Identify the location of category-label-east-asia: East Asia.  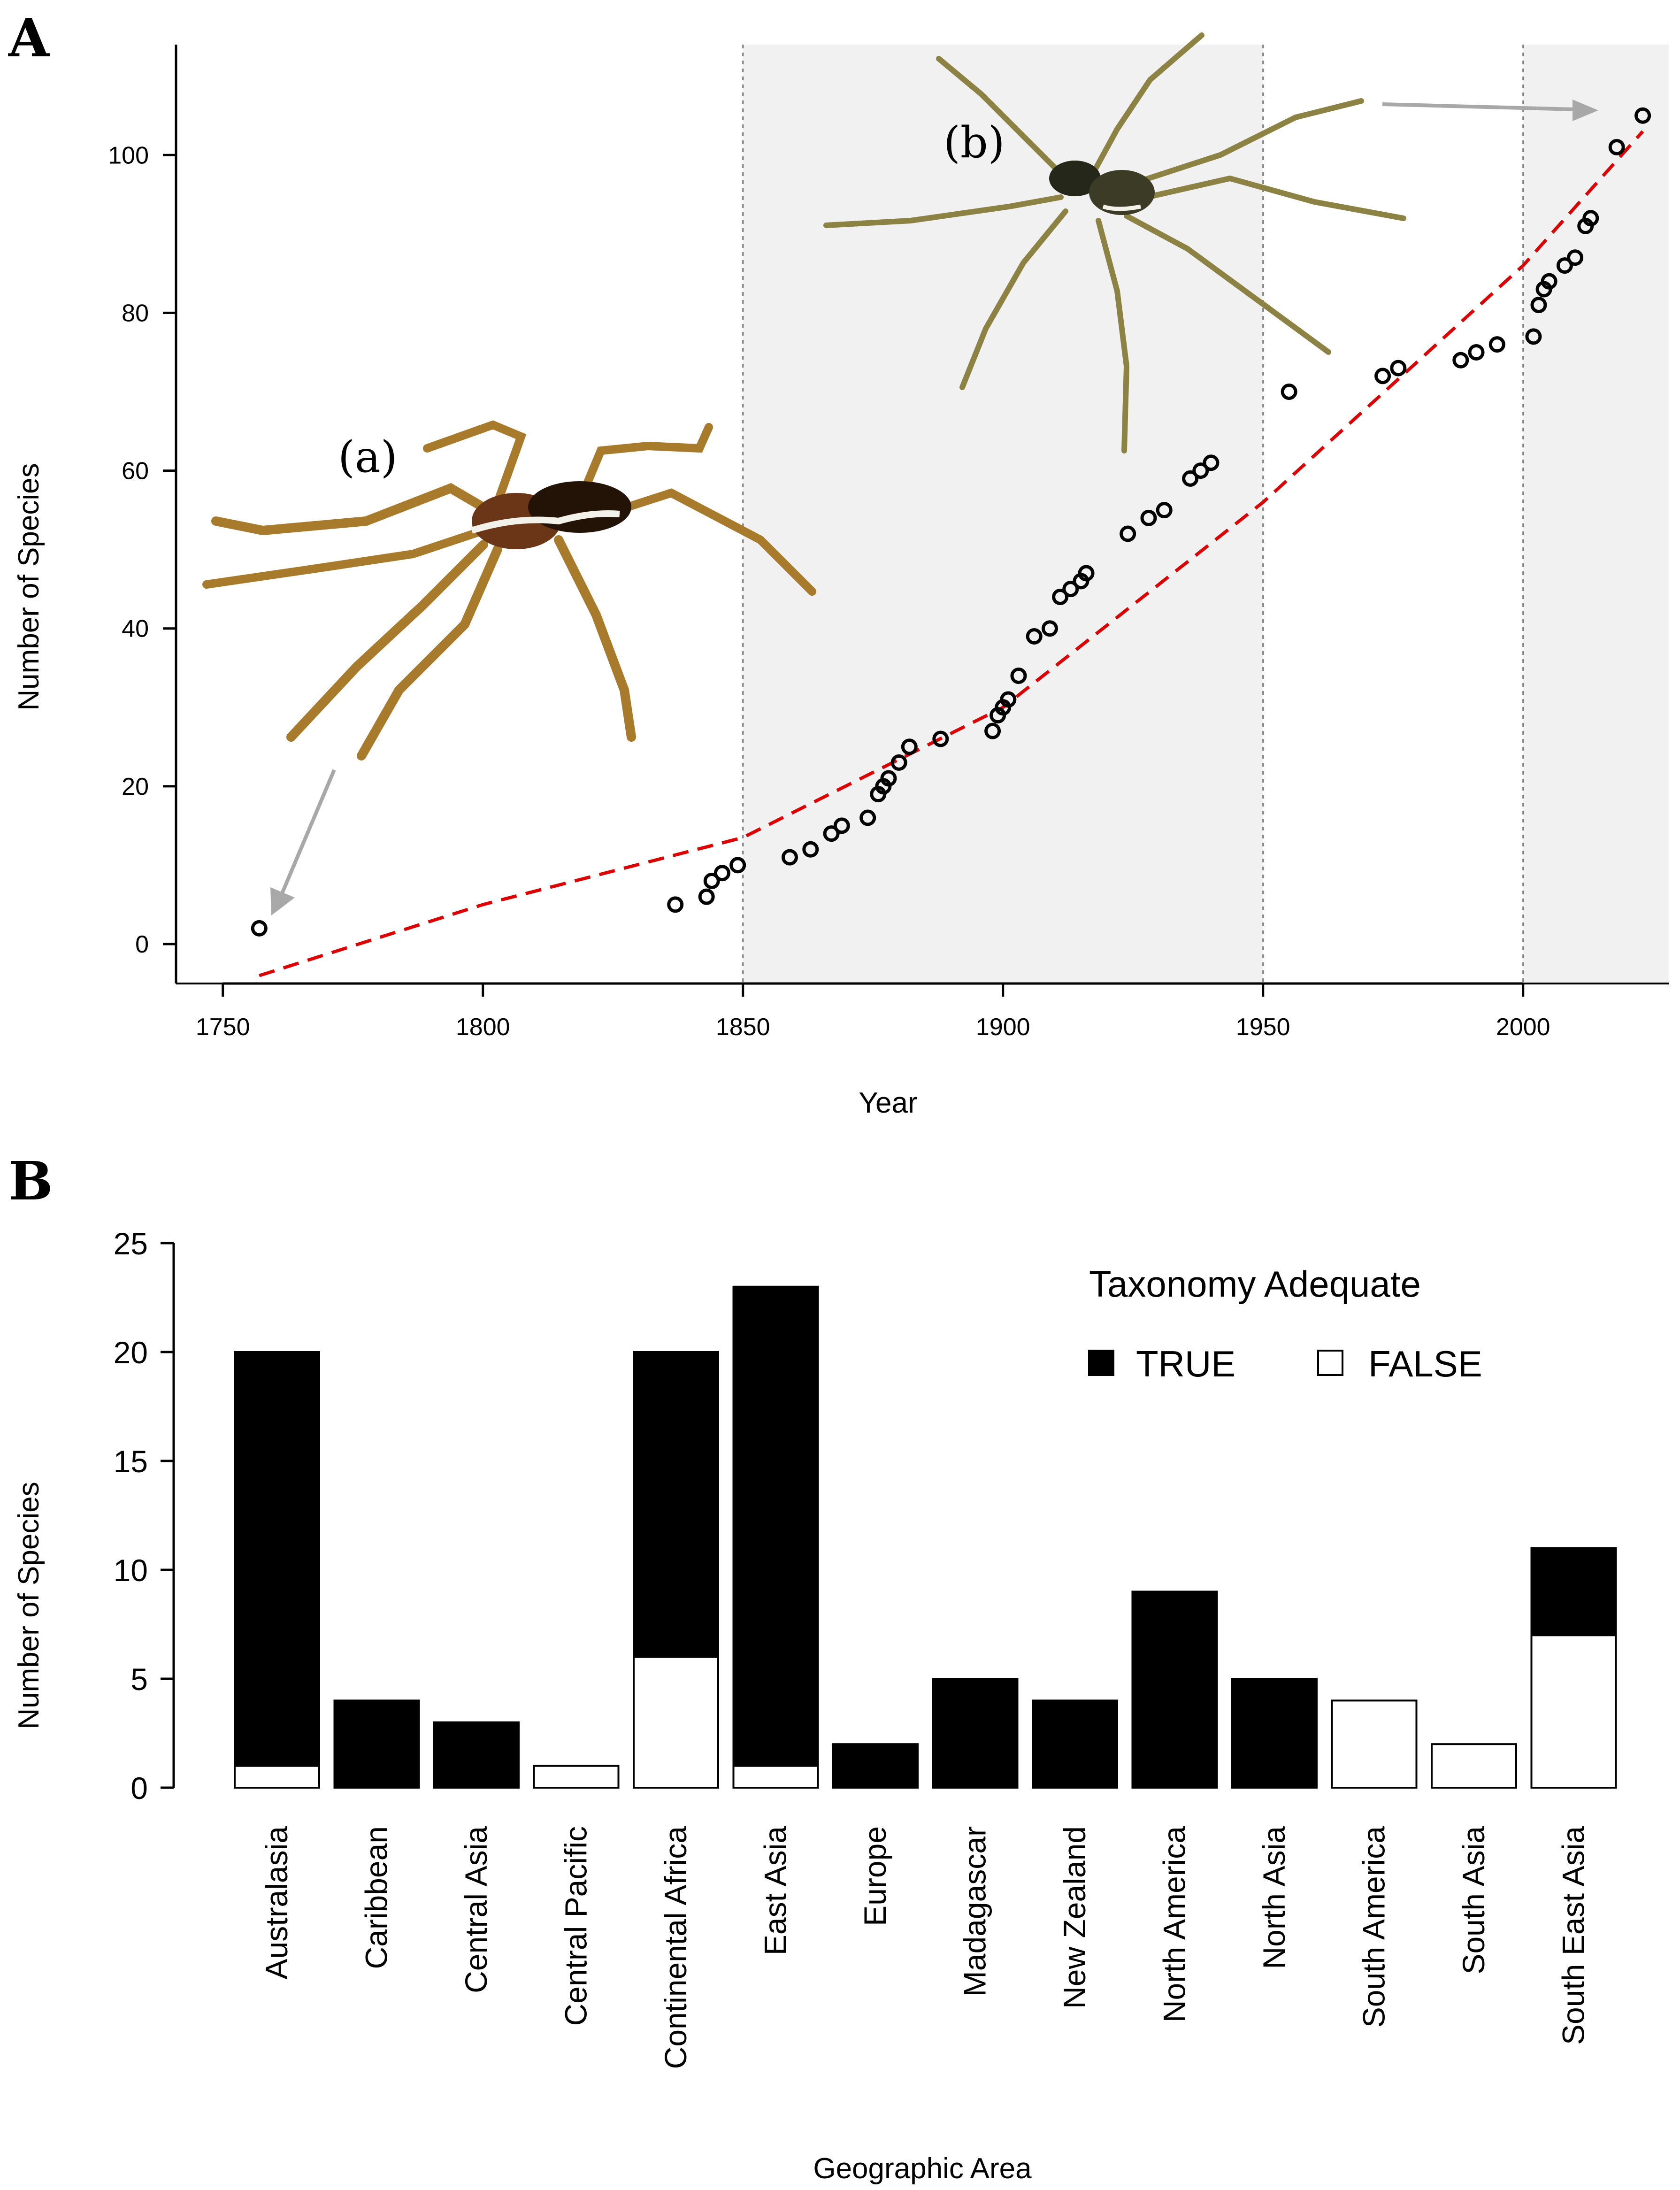
(776, 1890).